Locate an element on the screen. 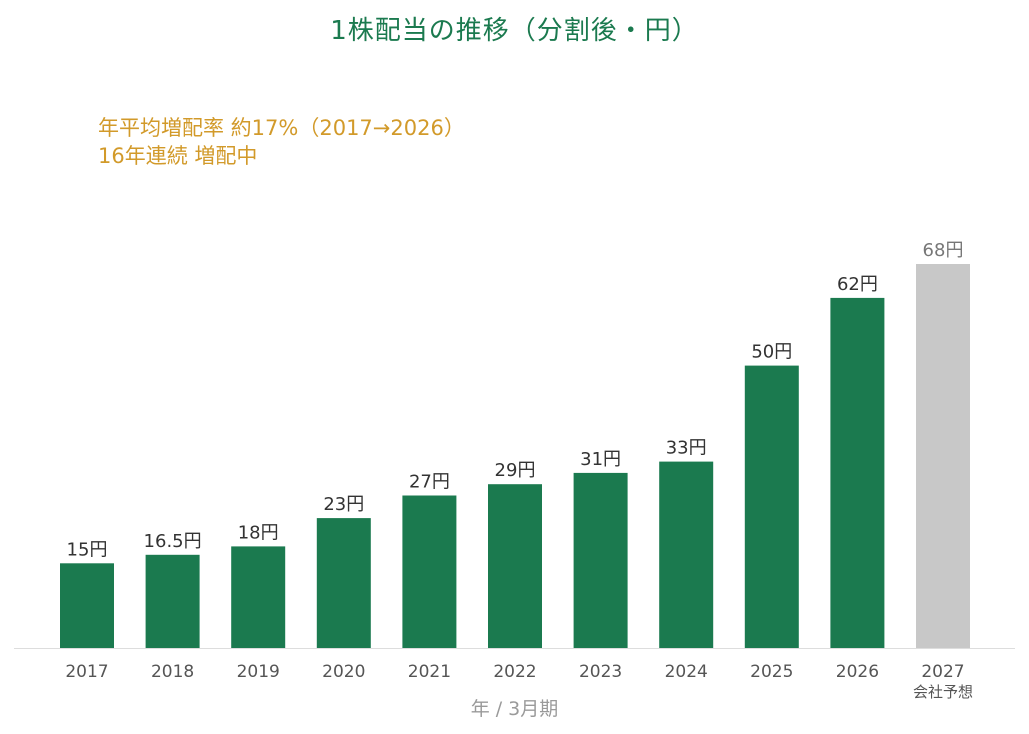  bar-2025 is located at coordinates (771, 506).